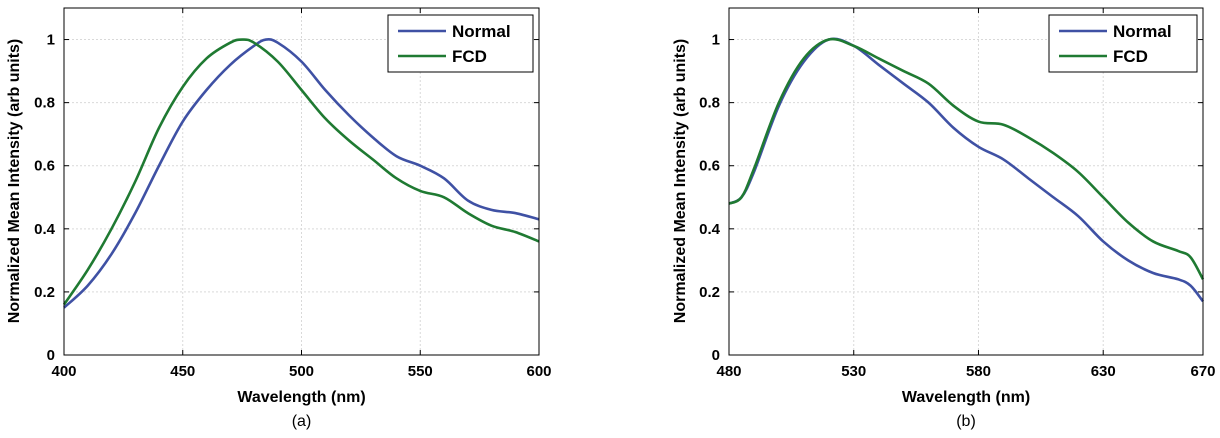 The image size is (1220, 438). I want to click on x-tick-label: 630, so click(1103, 371).